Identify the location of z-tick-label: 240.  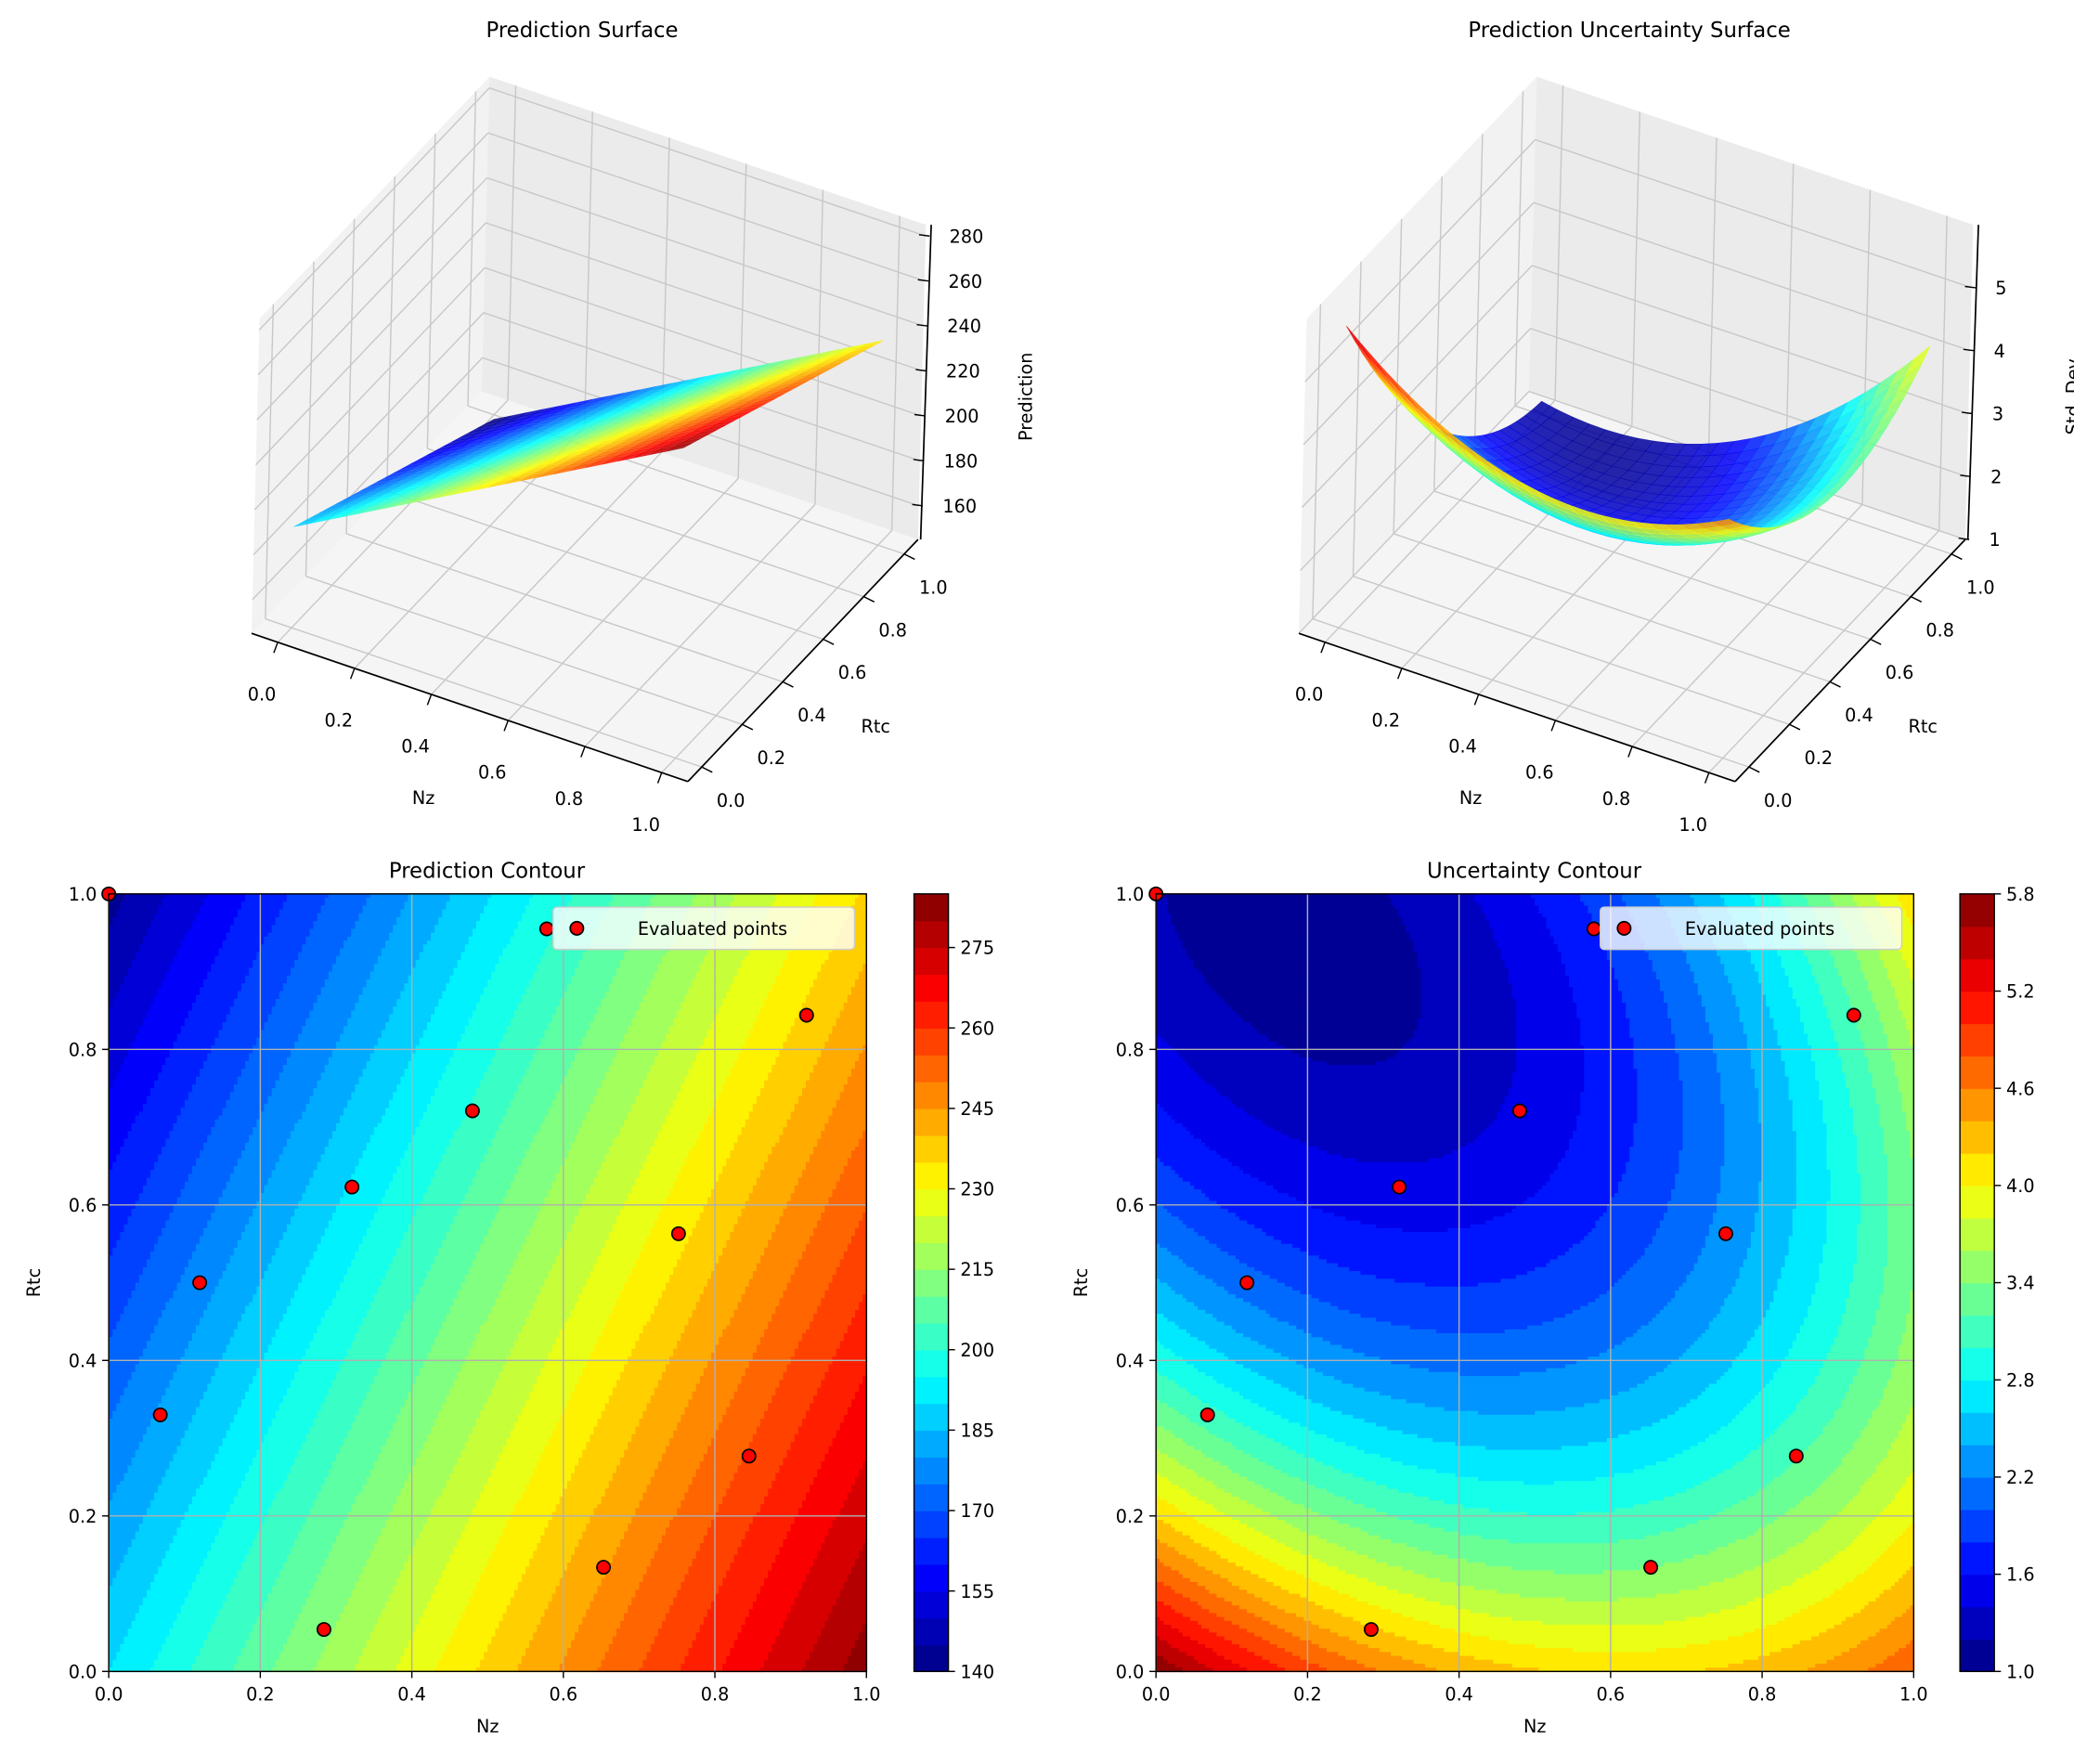
(964, 326).